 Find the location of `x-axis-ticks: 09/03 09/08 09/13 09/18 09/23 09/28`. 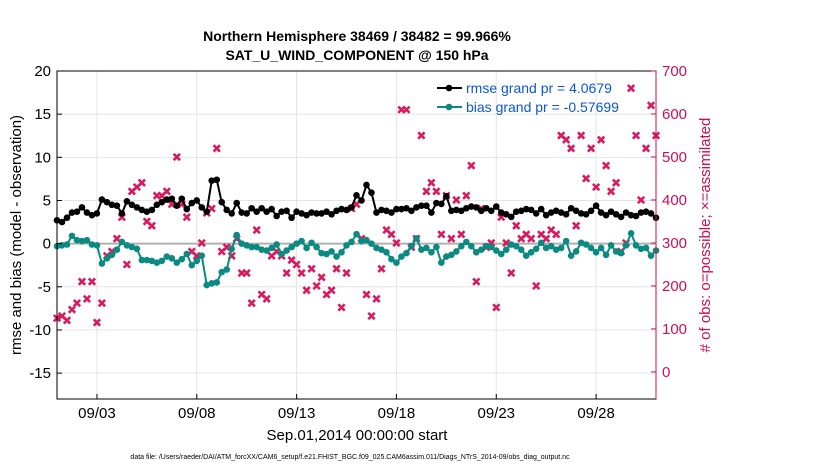

x-axis-ticks: 09/03 09/08 09/13 09/18 09/23 09/28 is located at coordinates (346, 408).